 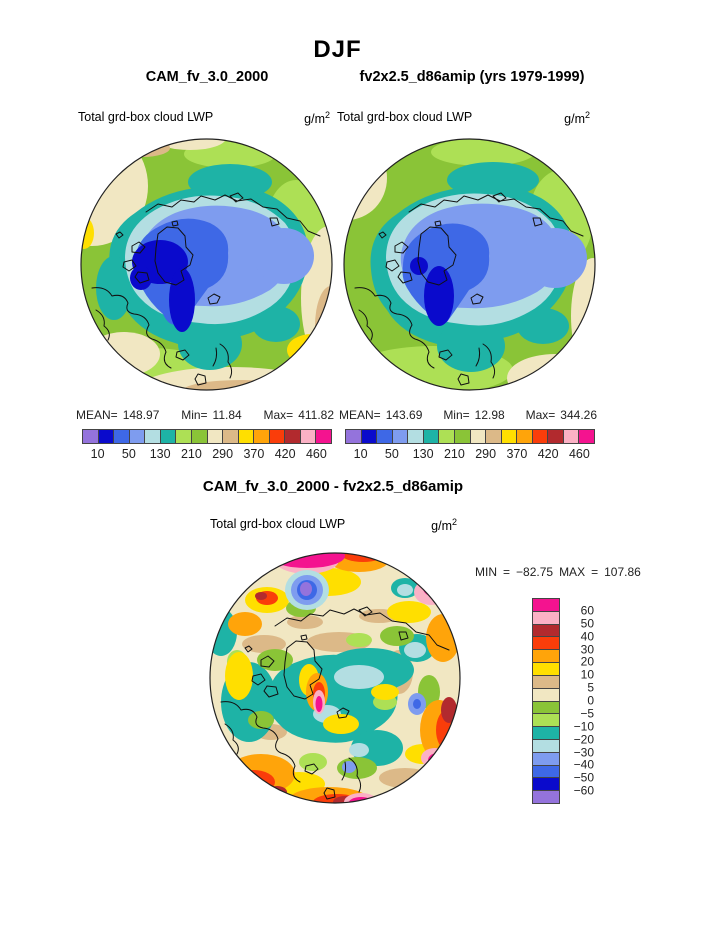 What do you see at coordinates (278, 415) in the screenshot?
I see `max-label: Max=` at bounding box center [278, 415].